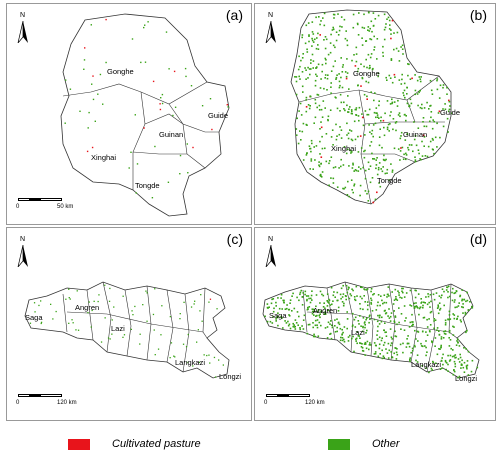 This screenshot has width=500, height=468. I want to click on map-a, so click(145, 115).